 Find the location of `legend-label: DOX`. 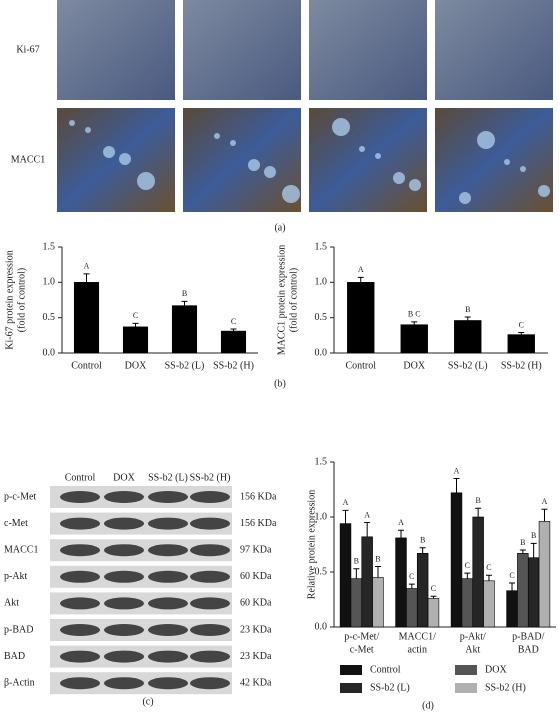

legend-label: DOX is located at coordinates (496, 669).